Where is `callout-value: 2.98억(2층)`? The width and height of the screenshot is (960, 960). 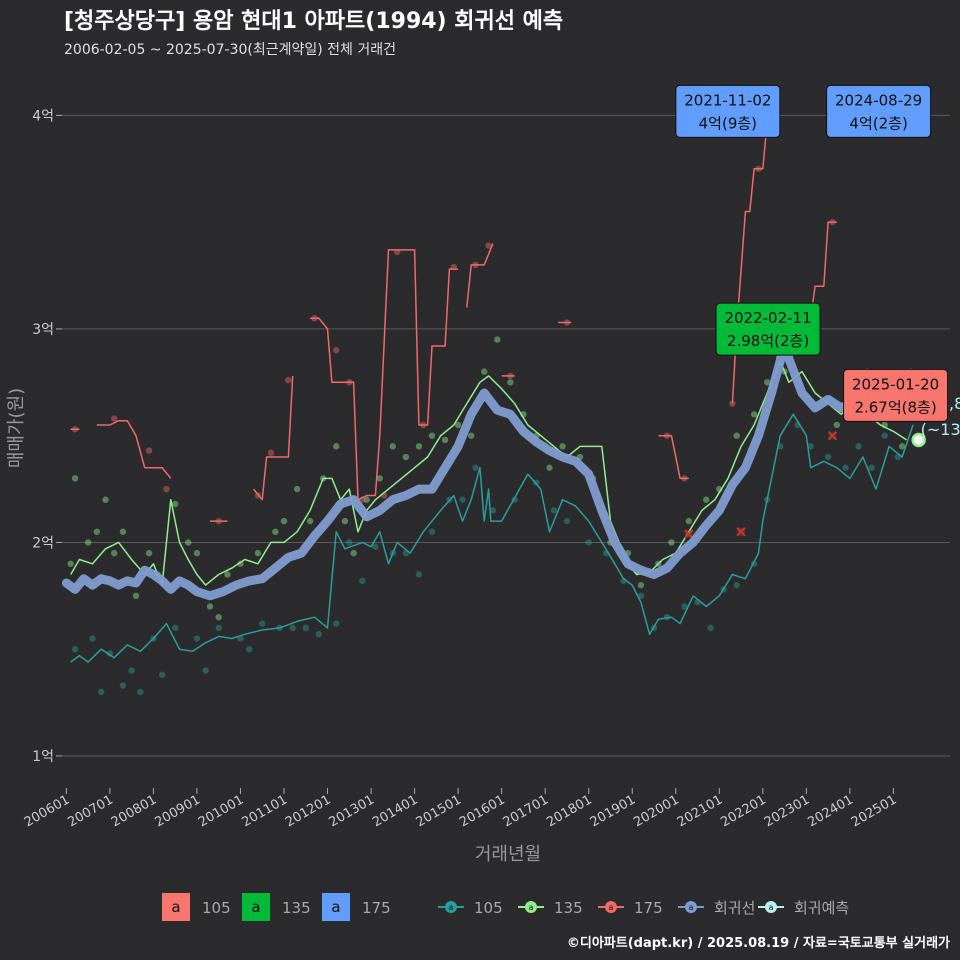
callout-value: 2.98억(2층) is located at coordinates (768, 341).